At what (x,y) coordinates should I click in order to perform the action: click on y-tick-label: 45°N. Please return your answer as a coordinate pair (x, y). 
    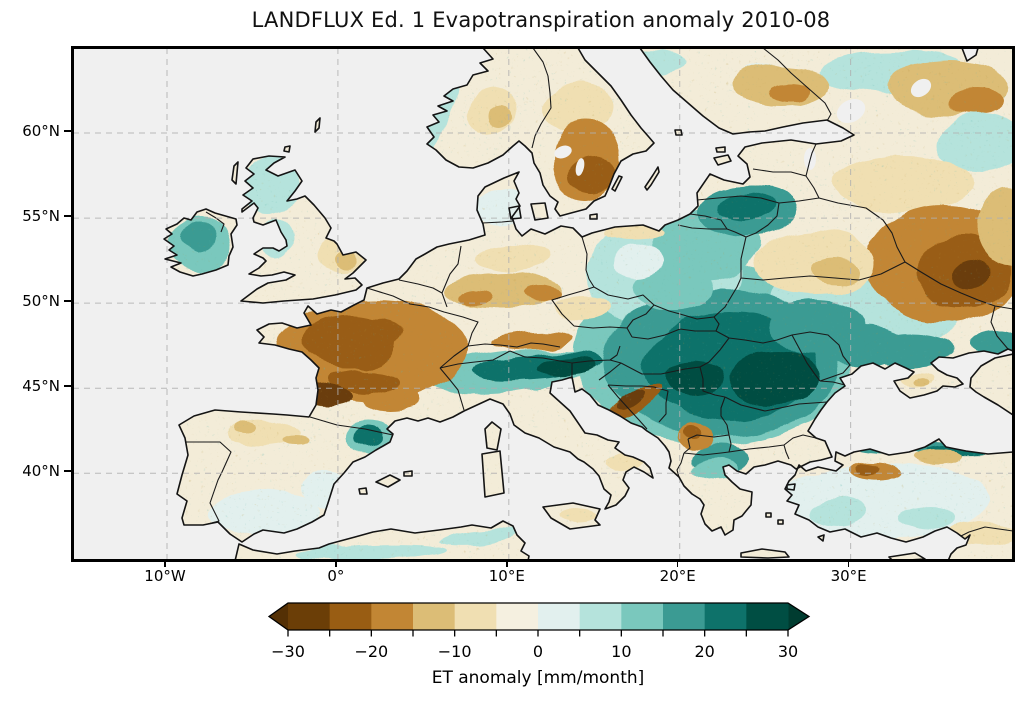
    Looking at the image, I should click on (41, 386).